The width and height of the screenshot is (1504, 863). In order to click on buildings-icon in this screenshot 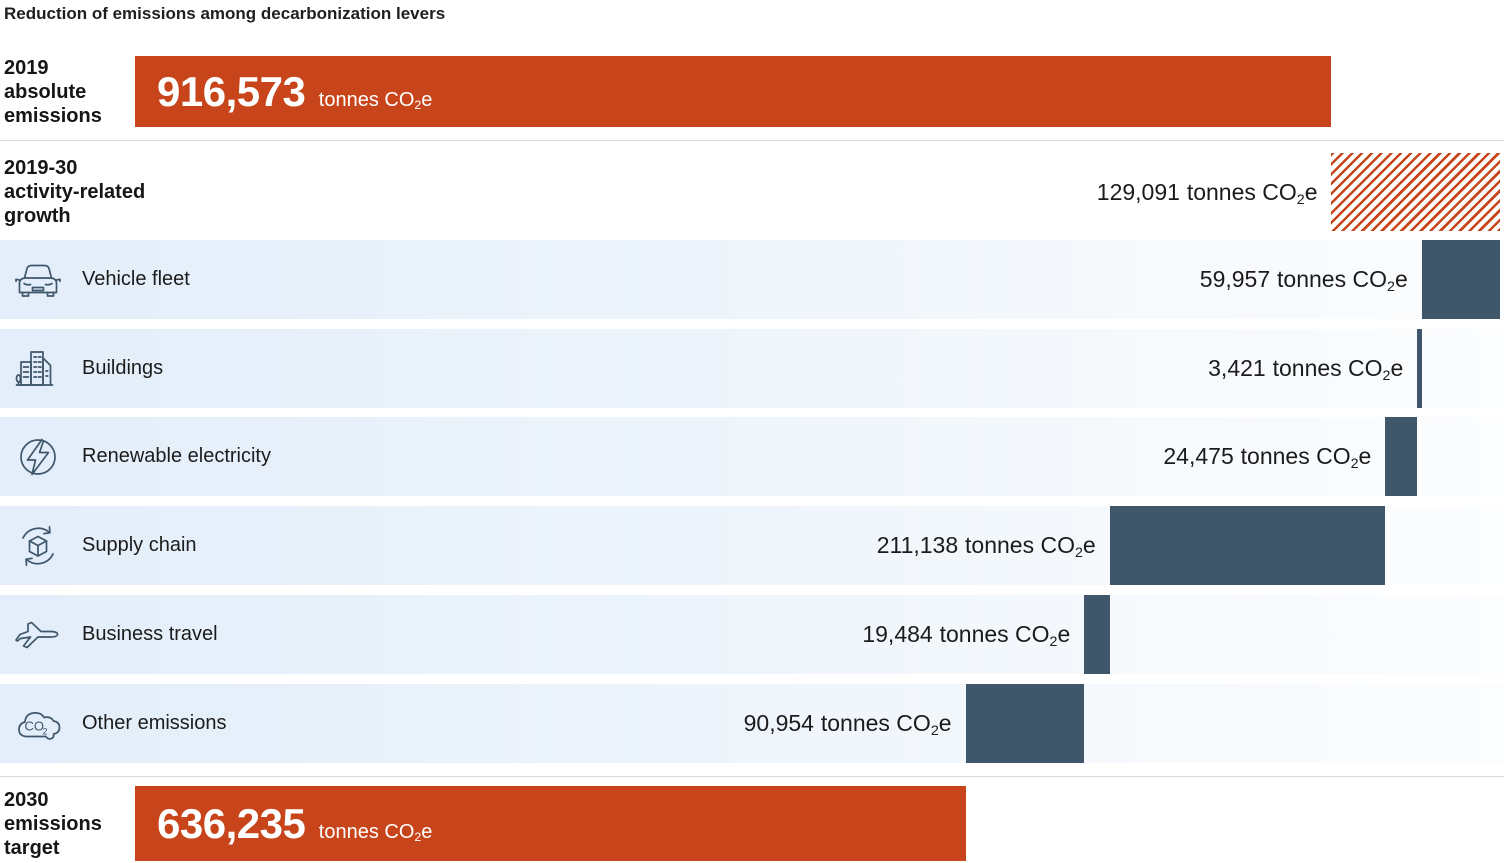, I will do `click(38, 369)`.